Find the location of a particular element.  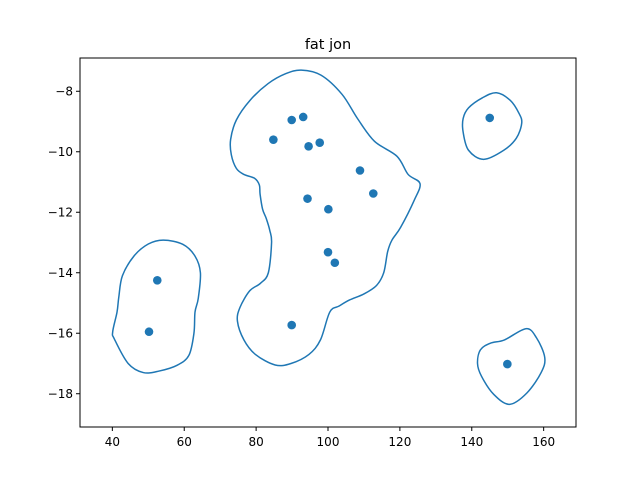

y-tick-label: −10 is located at coordinates (60, 152).